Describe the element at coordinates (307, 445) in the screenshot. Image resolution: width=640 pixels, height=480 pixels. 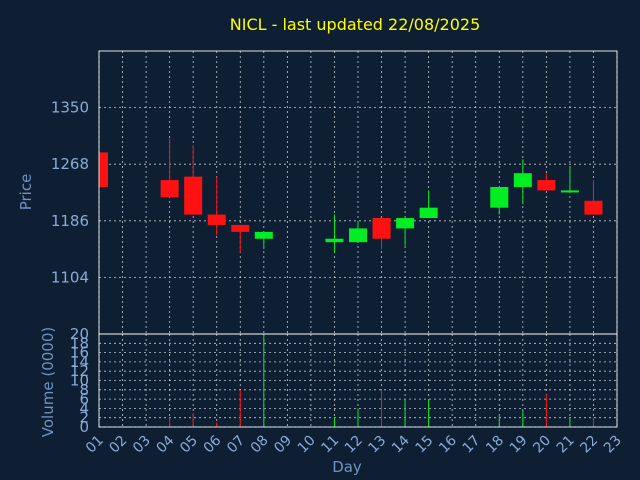
I see `day-tick-label: 10` at that location.